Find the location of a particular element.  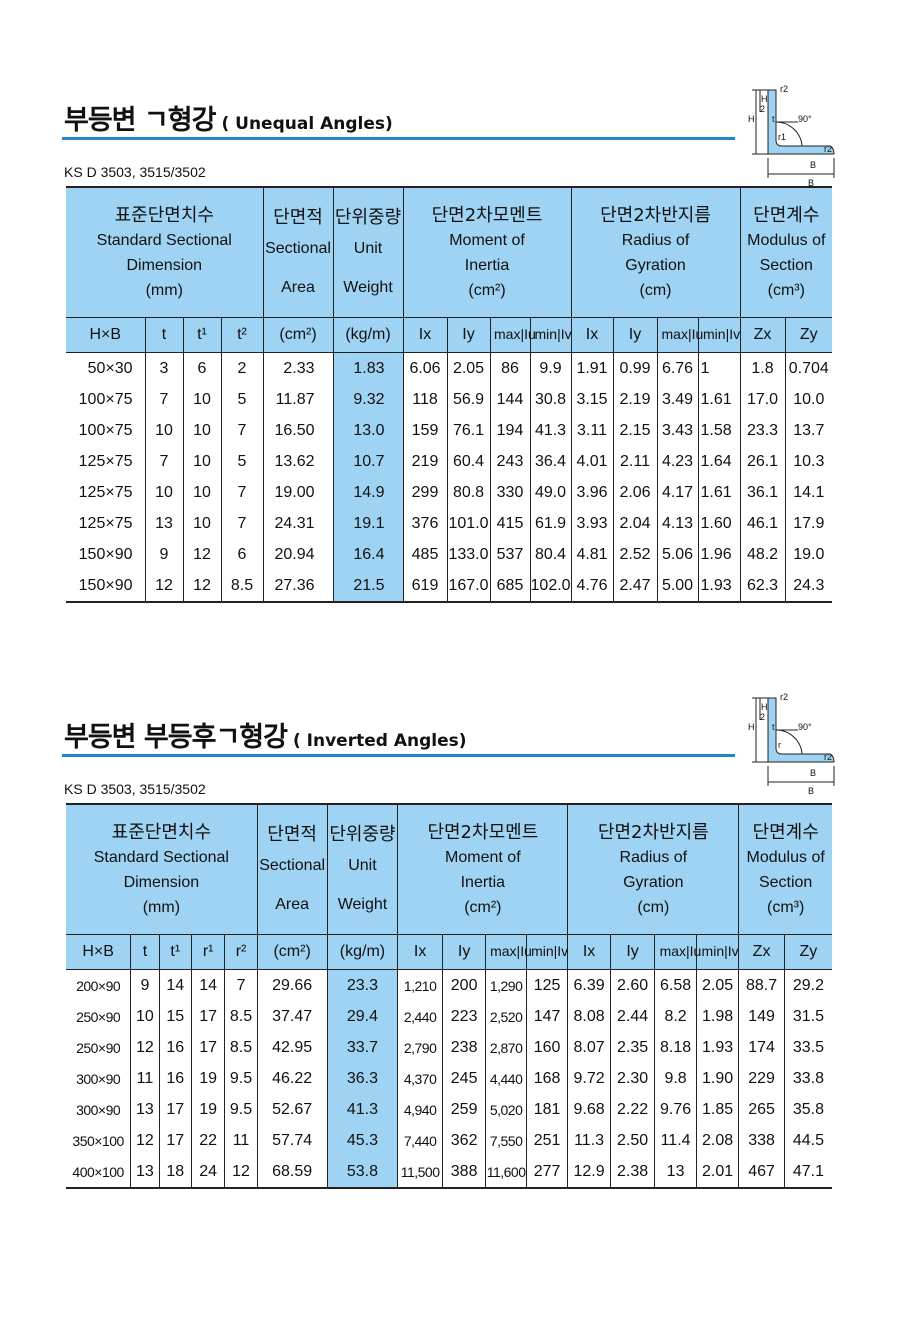

table-cell: 13 is located at coordinates (145, 1109).